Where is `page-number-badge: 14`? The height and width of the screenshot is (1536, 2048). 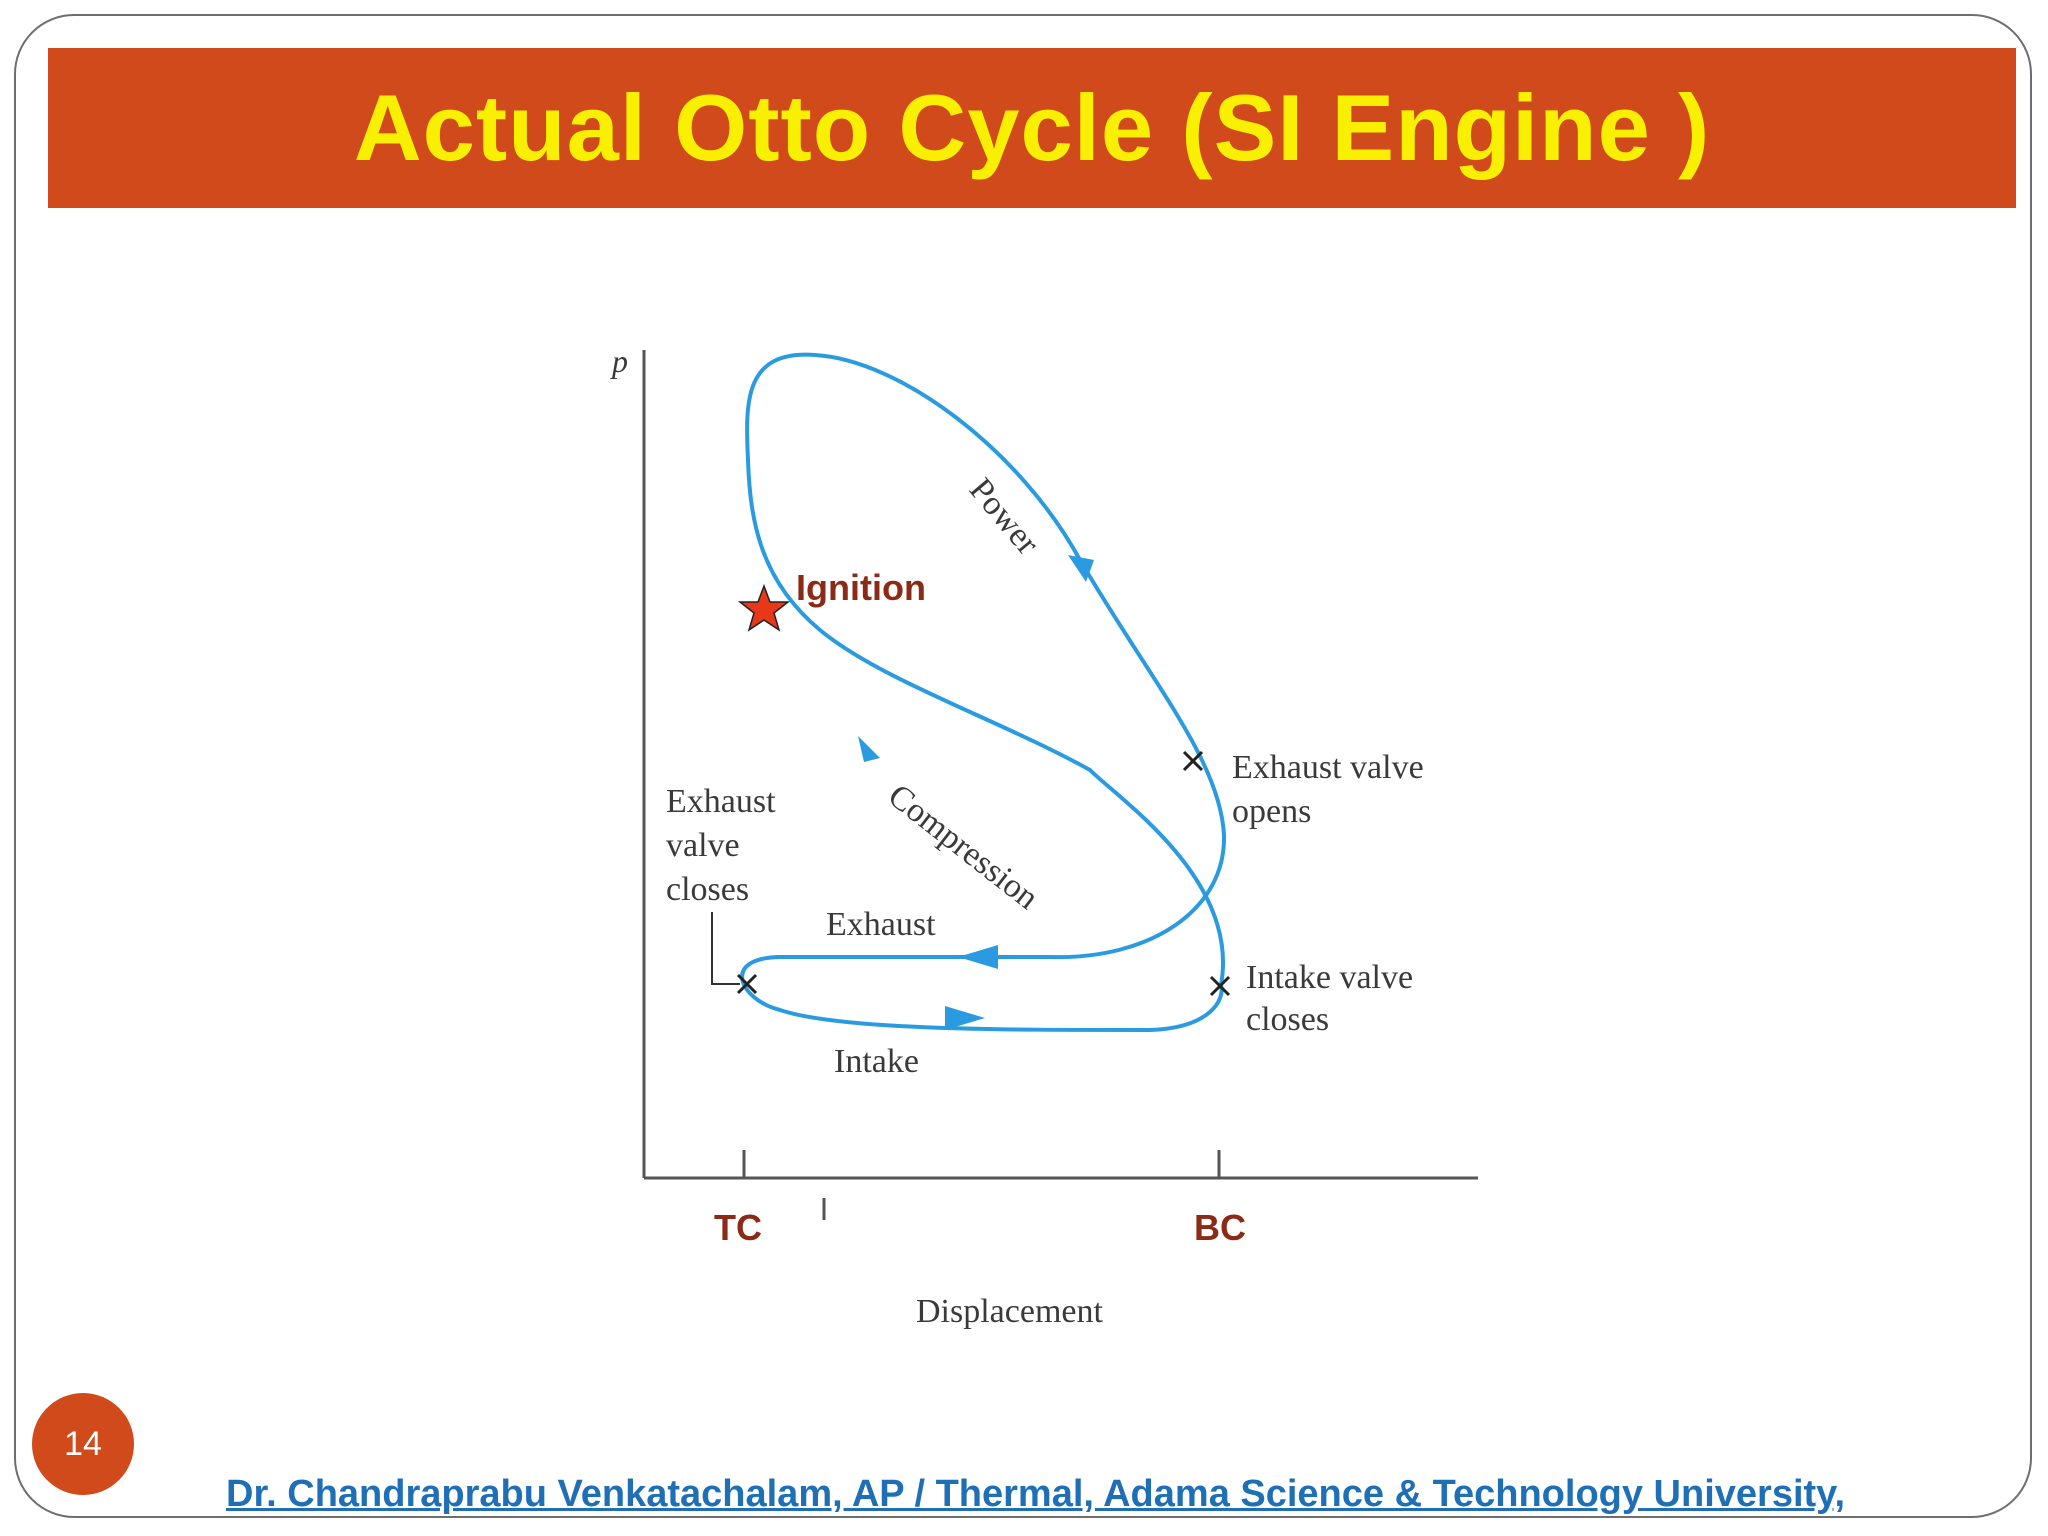 page-number-badge: 14 is located at coordinates (83, 1444).